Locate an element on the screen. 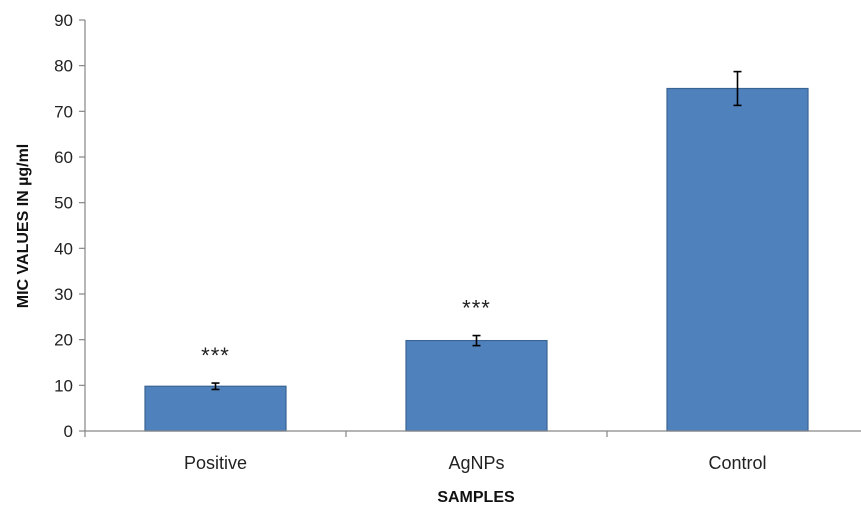 The image size is (861, 507). y-tick-label: 20 is located at coordinates (63, 340).